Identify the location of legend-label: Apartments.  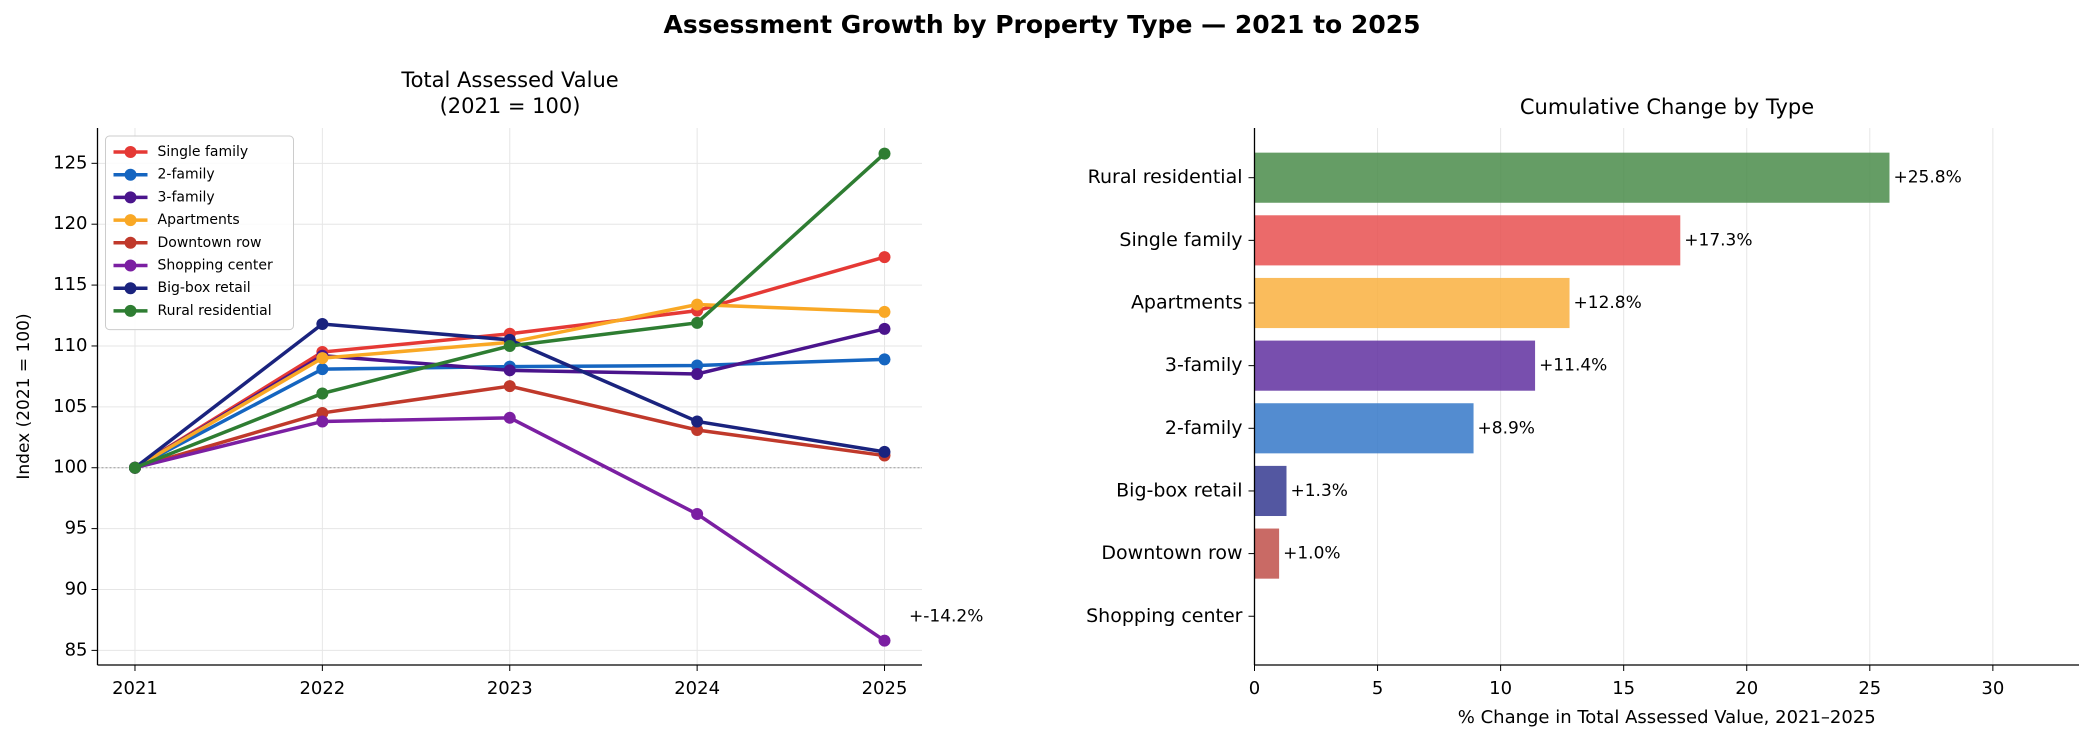
(199, 220).